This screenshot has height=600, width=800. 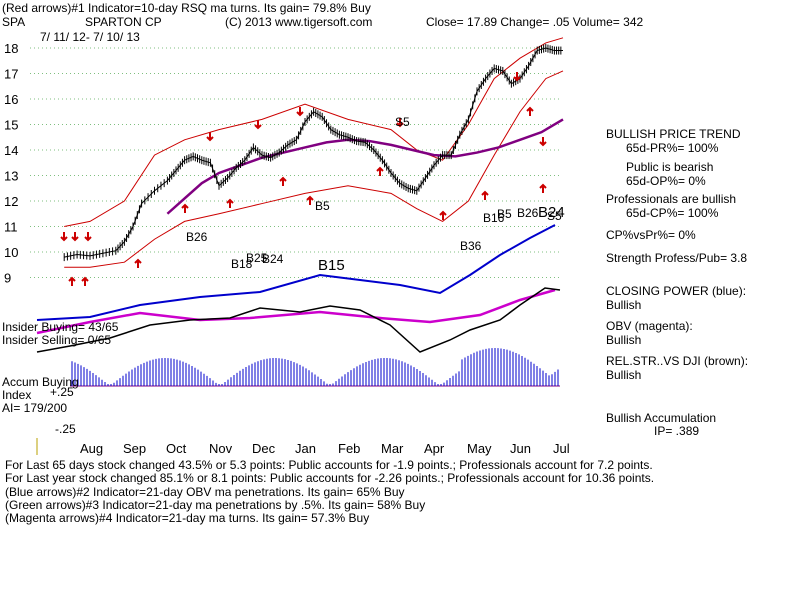 What do you see at coordinates (535, 22) in the screenshot?
I see `quote-line: Close= 17.89 Change= .05 Volume= 342` at bounding box center [535, 22].